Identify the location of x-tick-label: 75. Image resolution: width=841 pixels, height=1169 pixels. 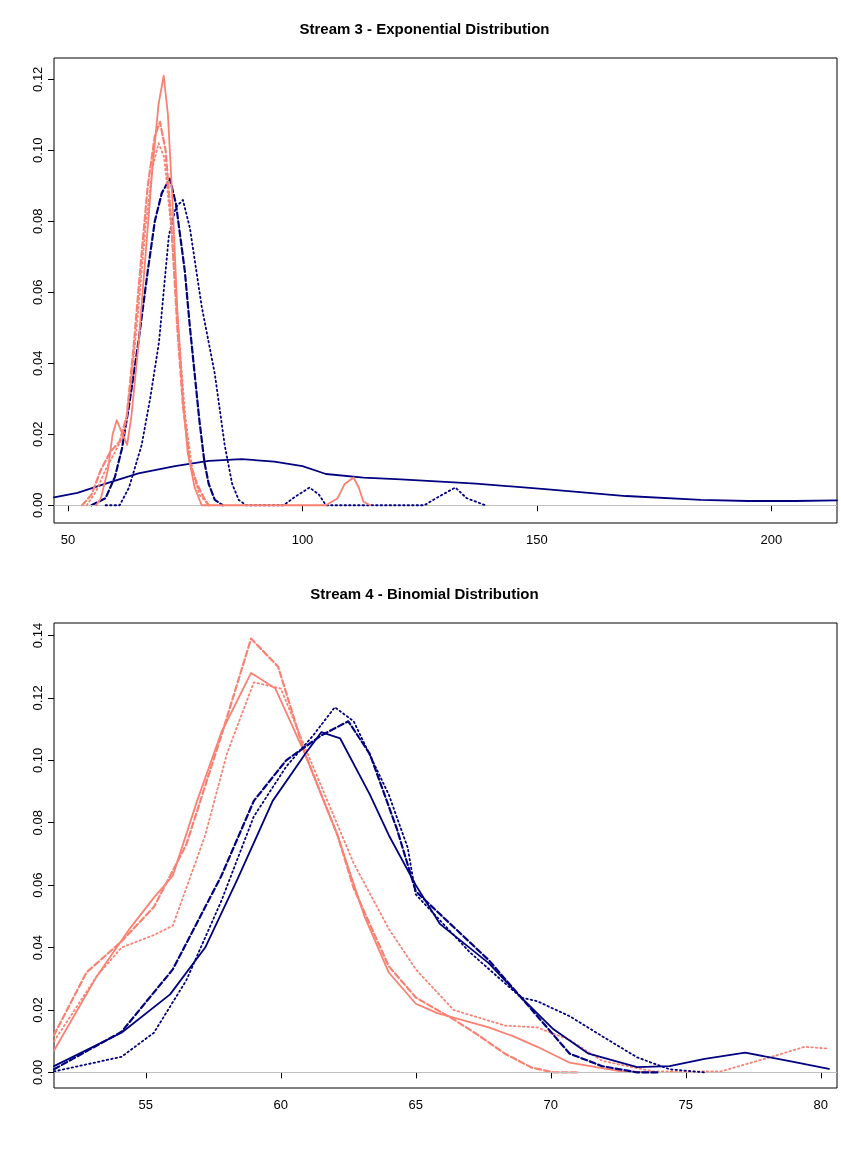
(686, 1104).